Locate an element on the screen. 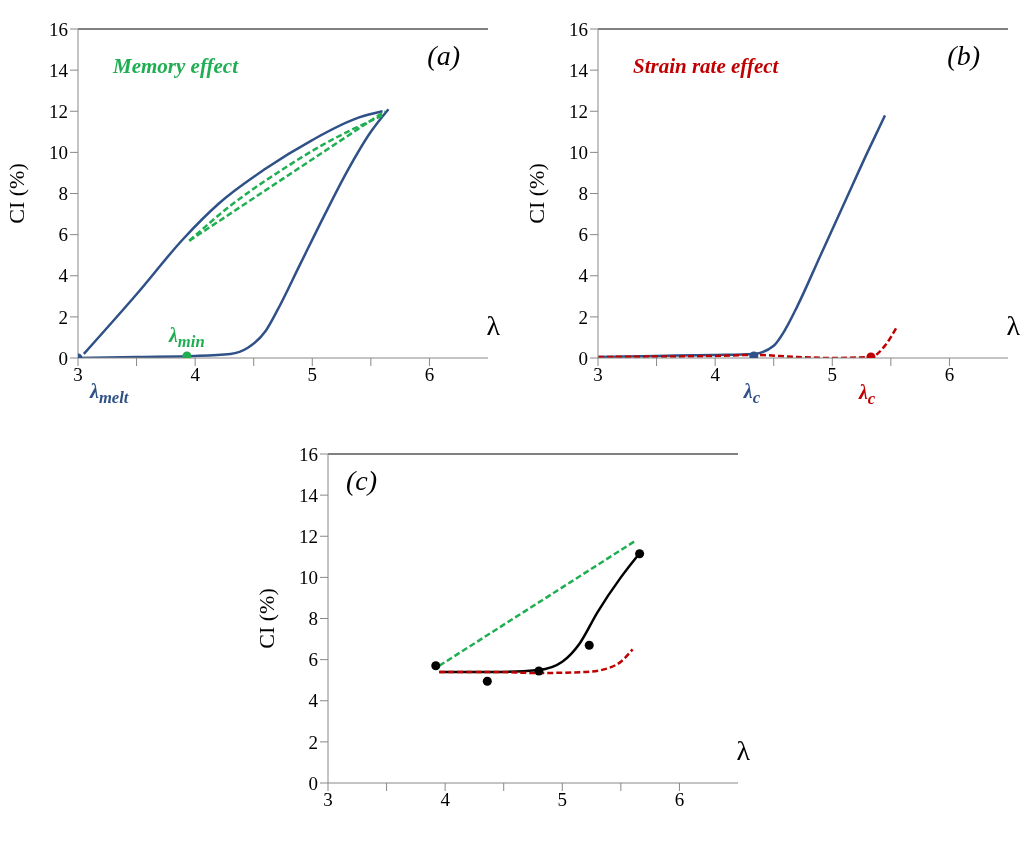 Image resolution: width=1033 pixels, height=847 pixels. annotation: Strain rate effect is located at coordinates (706, 66).